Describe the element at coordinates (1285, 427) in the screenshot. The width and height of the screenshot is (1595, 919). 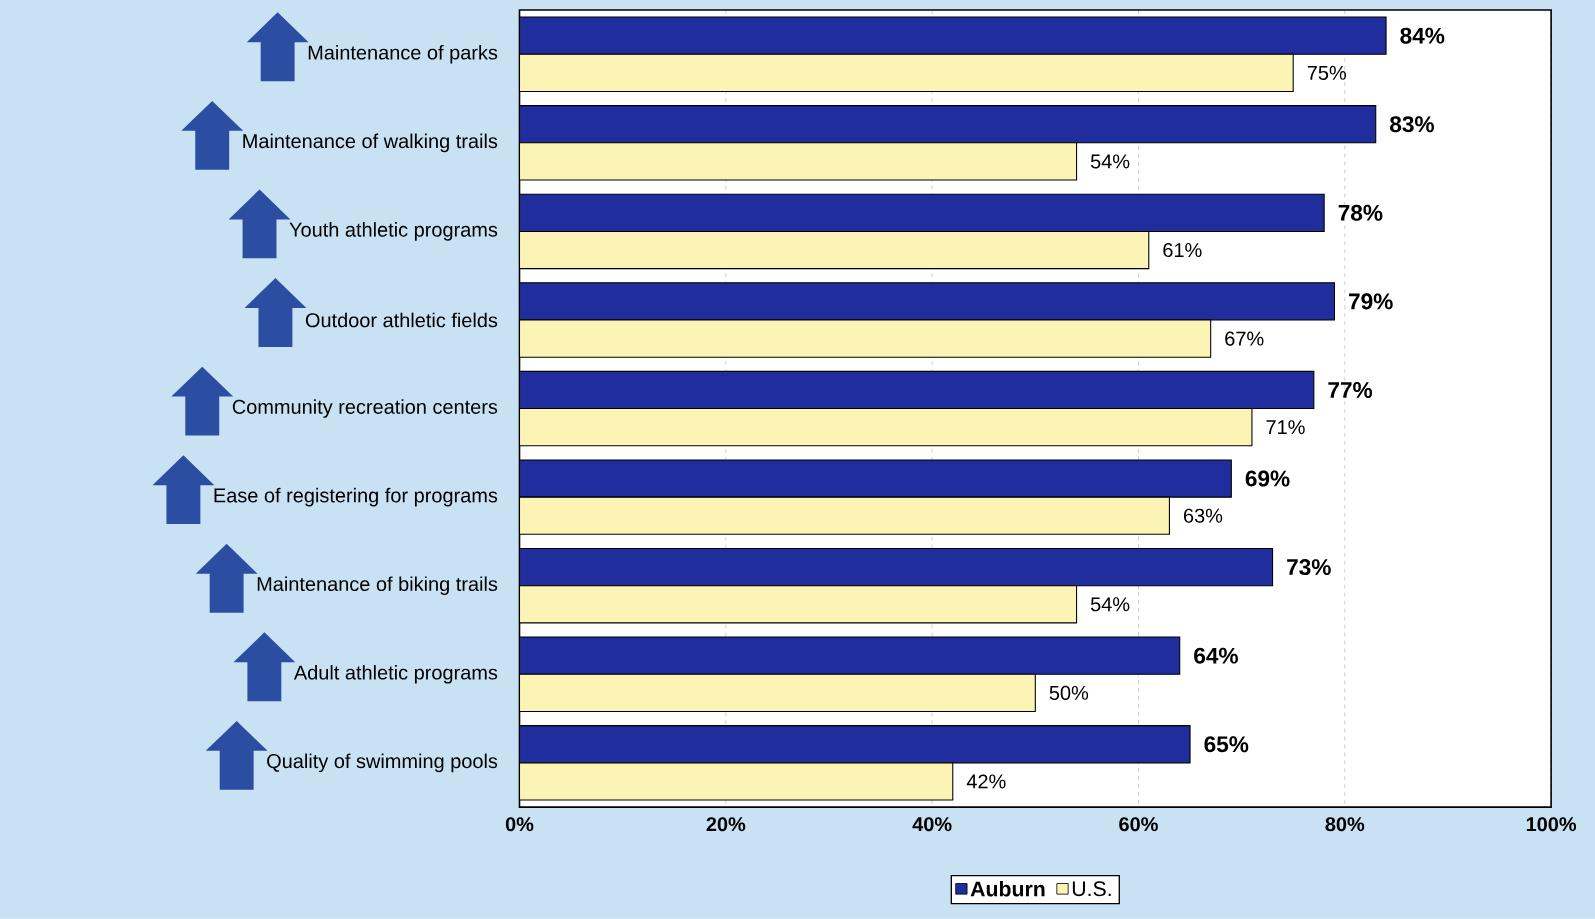
I see `data-label: 71%` at that location.